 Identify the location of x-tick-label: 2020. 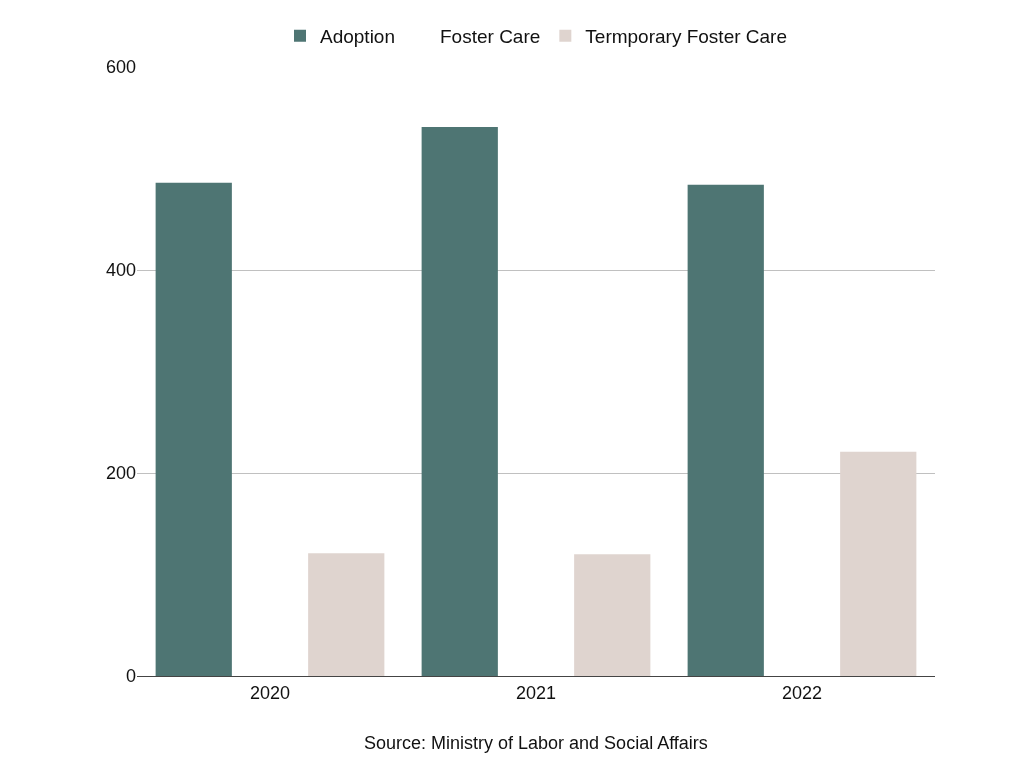
(270, 692).